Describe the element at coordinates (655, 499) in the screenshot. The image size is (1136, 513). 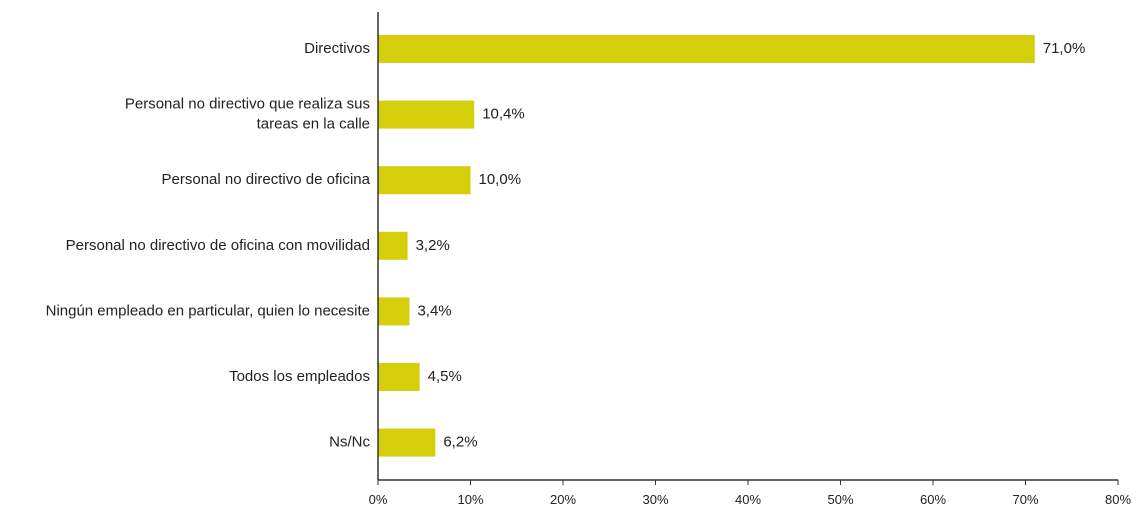
I see `x-tick-label-3: 30%` at that location.